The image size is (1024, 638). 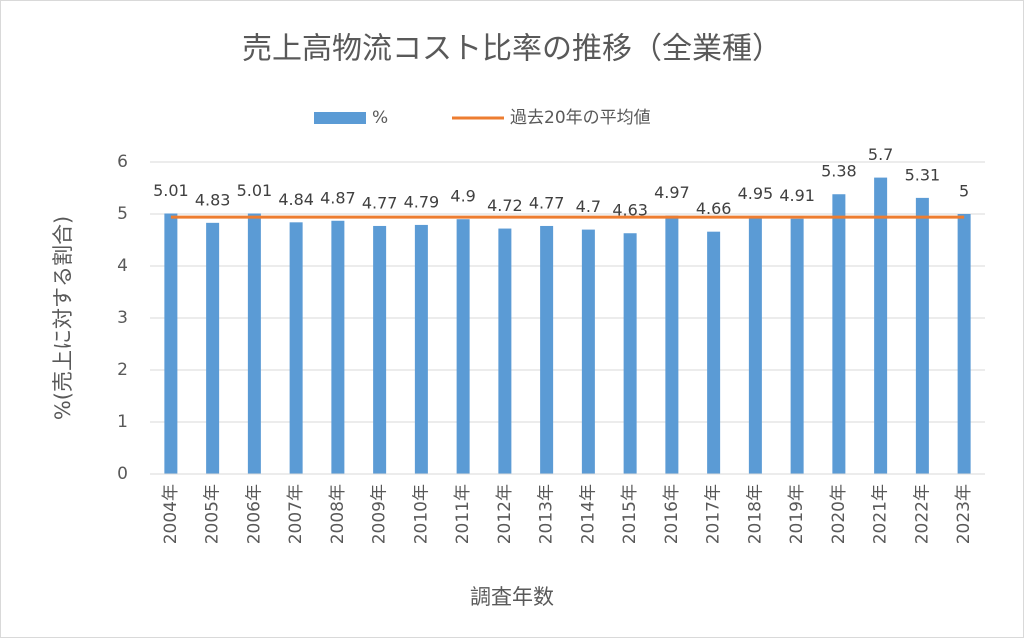 What do you see at coordinates (171, 514) in the screenshot?
I see `x-tick-label: 2004年` at bounding box center [171, 514].